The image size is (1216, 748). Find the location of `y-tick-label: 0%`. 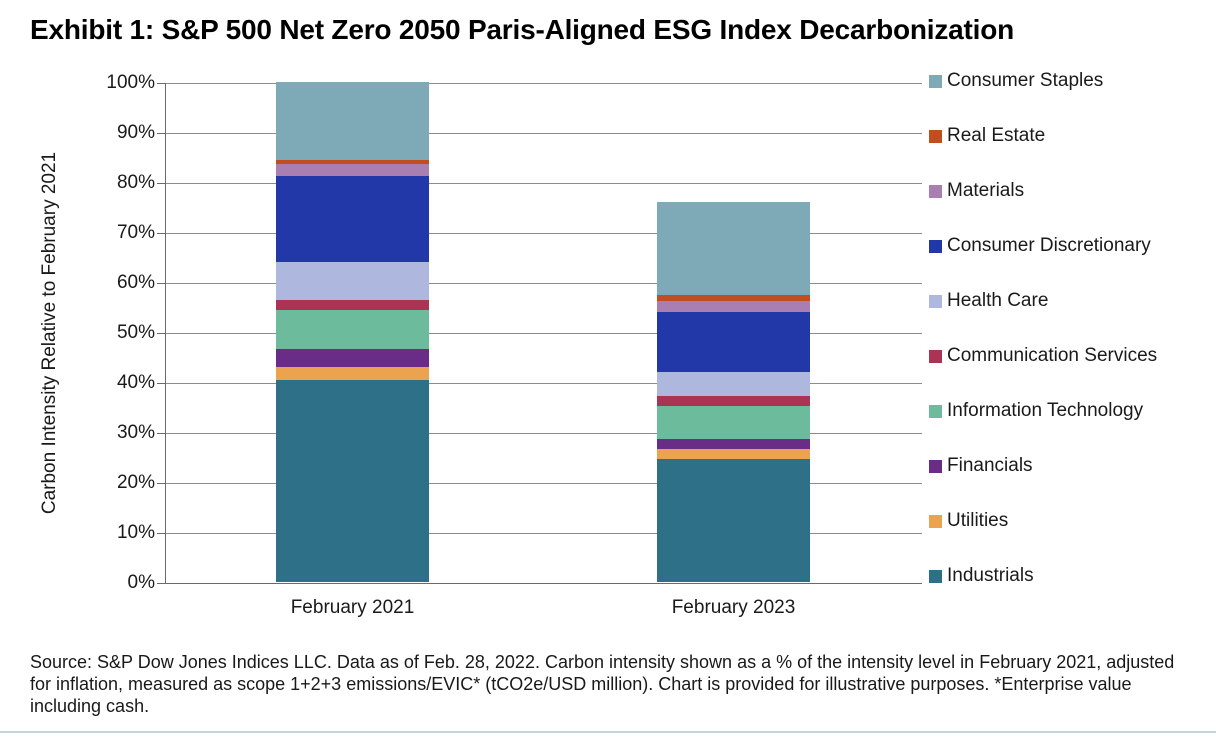

y-tick-label: 0% is located at coordinates (141, 582).